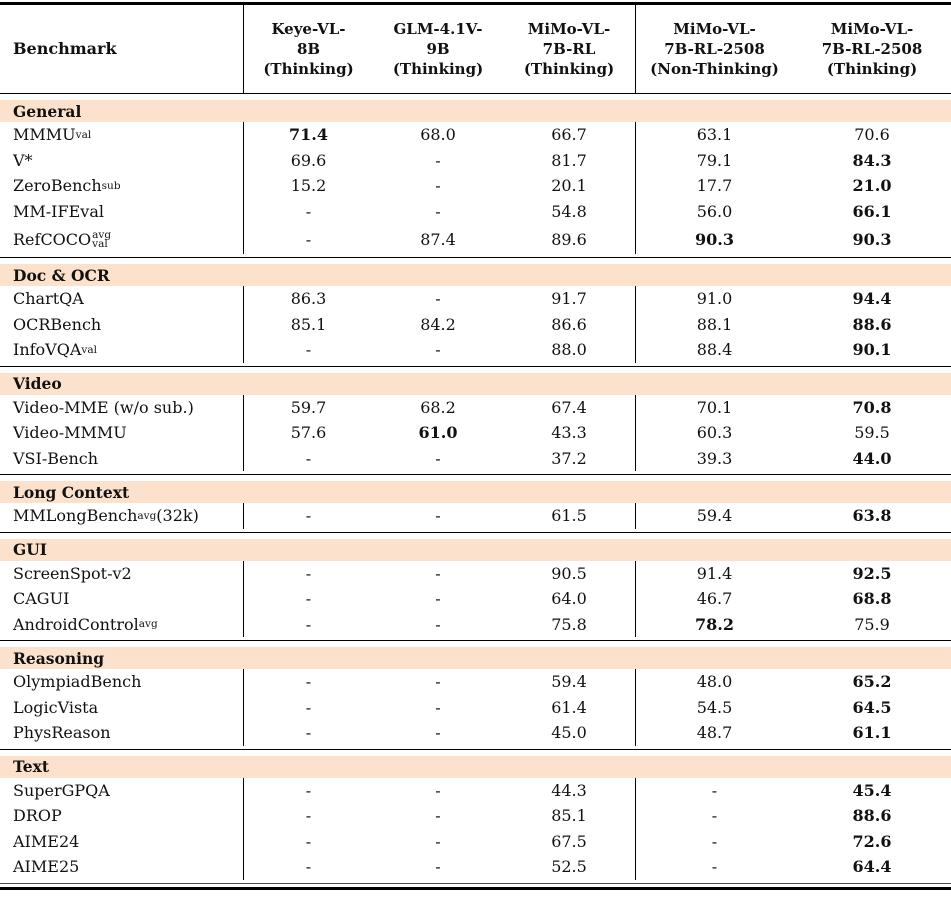 The width and height of the screenshot is (951, 902). What do you see at coordinates (72, 573) in the screenshot?
I see `benchmark-name-text: ScreenSpot-v2` at bounding box center [72, 573].